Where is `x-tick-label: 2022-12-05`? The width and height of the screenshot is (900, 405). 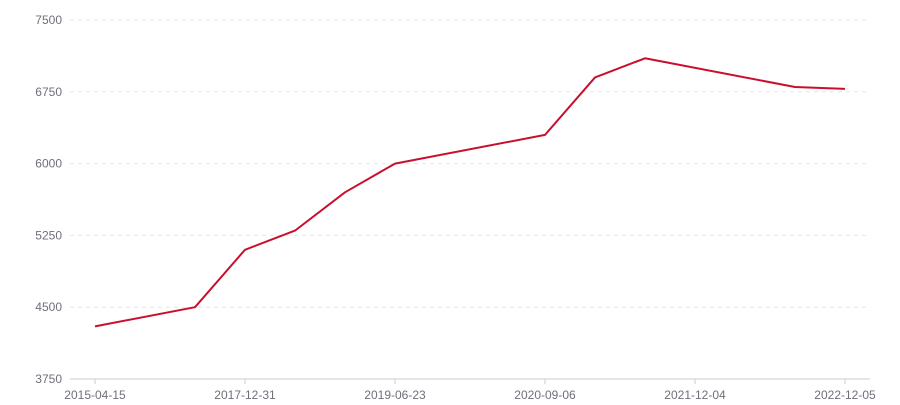
x-tick-label: 2022-12-05 is located at coordinates (845, 394).